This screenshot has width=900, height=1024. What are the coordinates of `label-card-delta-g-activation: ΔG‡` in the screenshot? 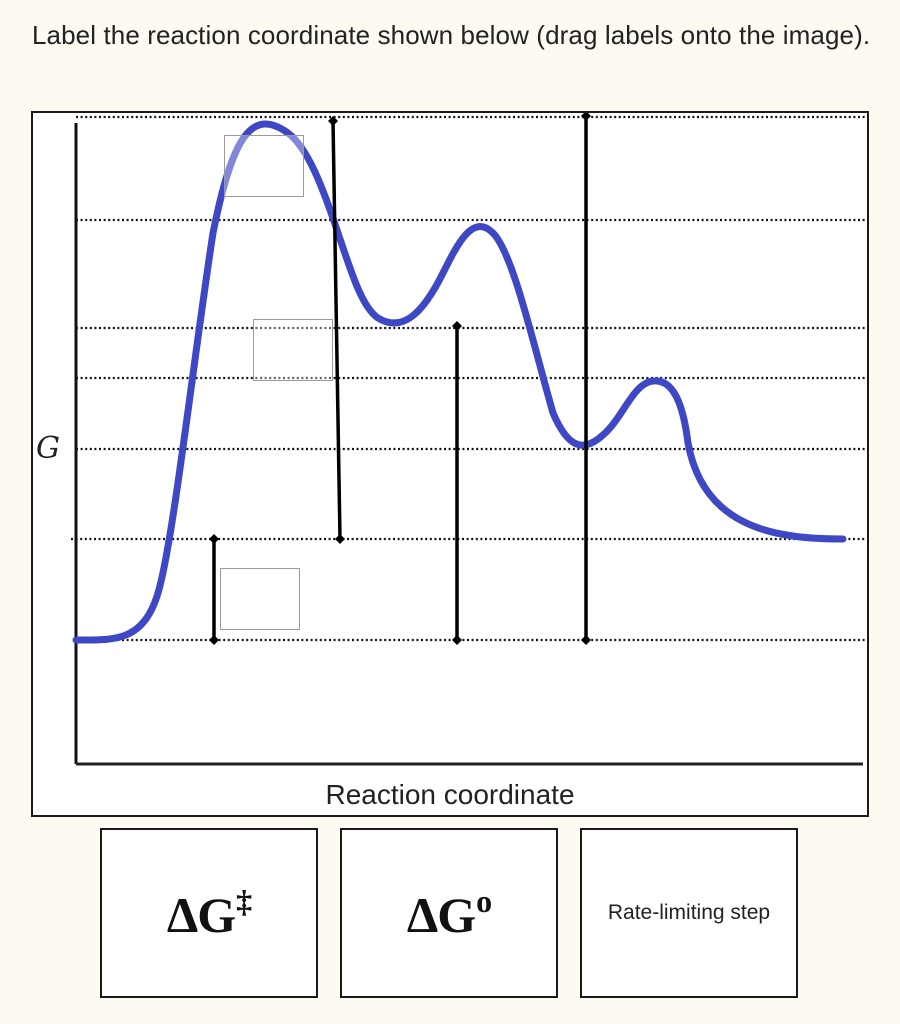 It's located at (209, 913).